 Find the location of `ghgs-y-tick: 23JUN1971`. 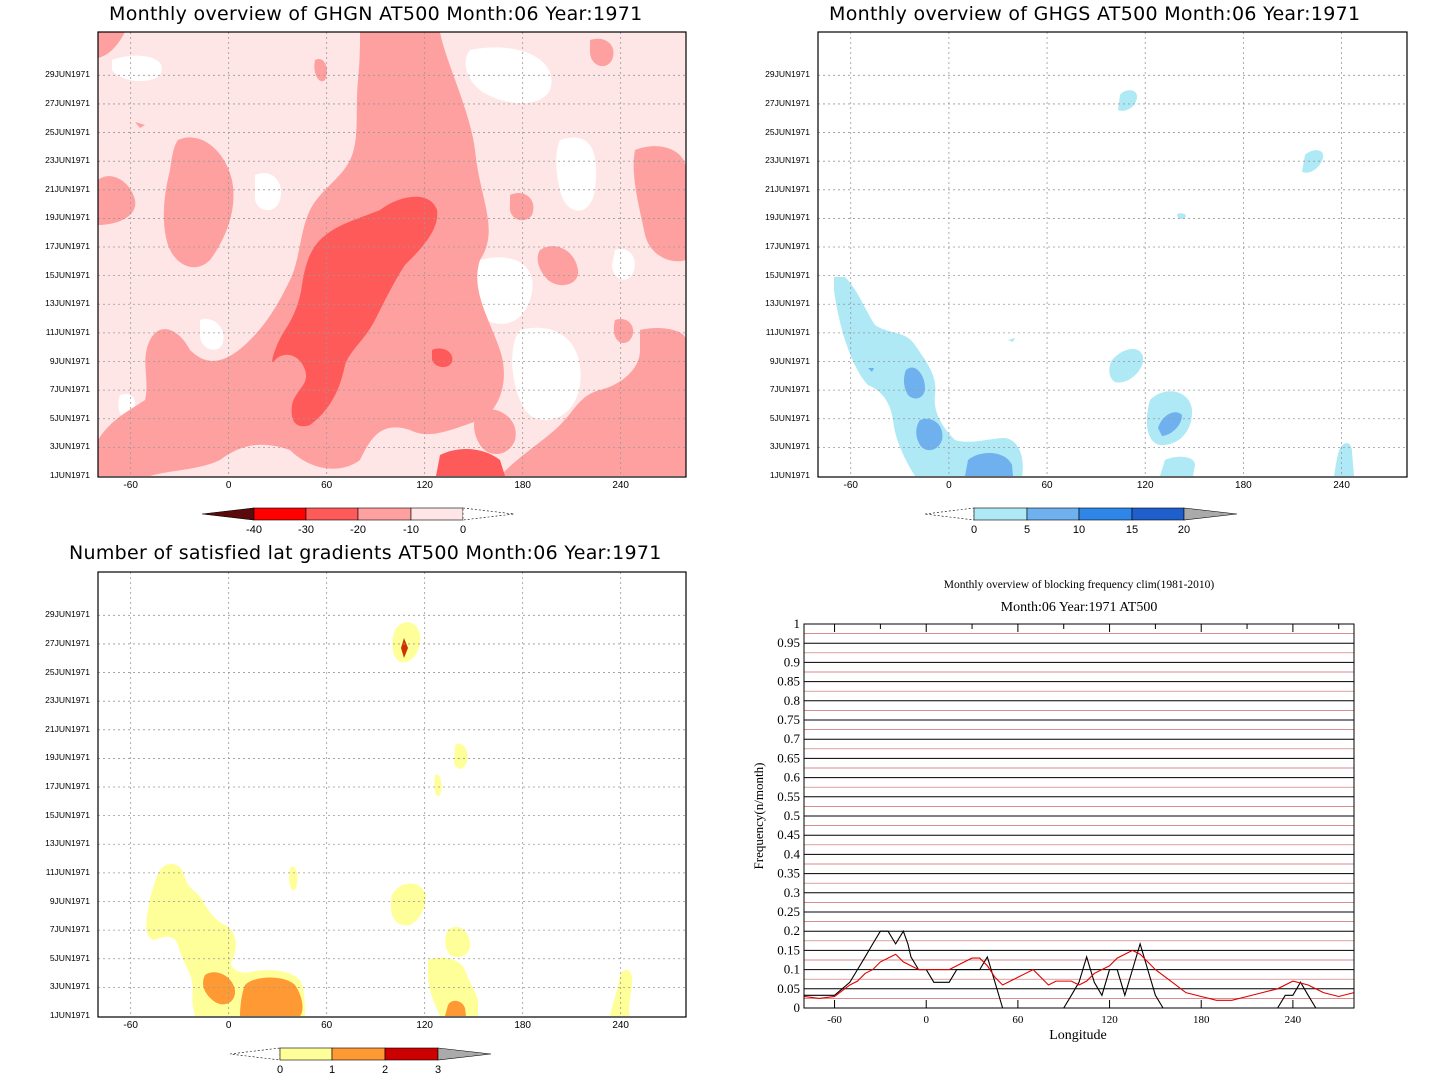

ghgs-y-tick: 23JUN1971 is located at coordinates (787, 160).